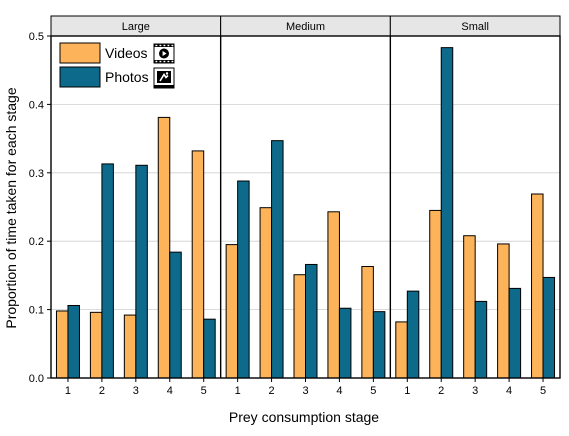 Image resolution: width=569 pixels, height=436 pixels. What do you see at coordinates (80, 53) in the screenshot?
I see `legend-swatch-videos` at bounding box center [80, 53].